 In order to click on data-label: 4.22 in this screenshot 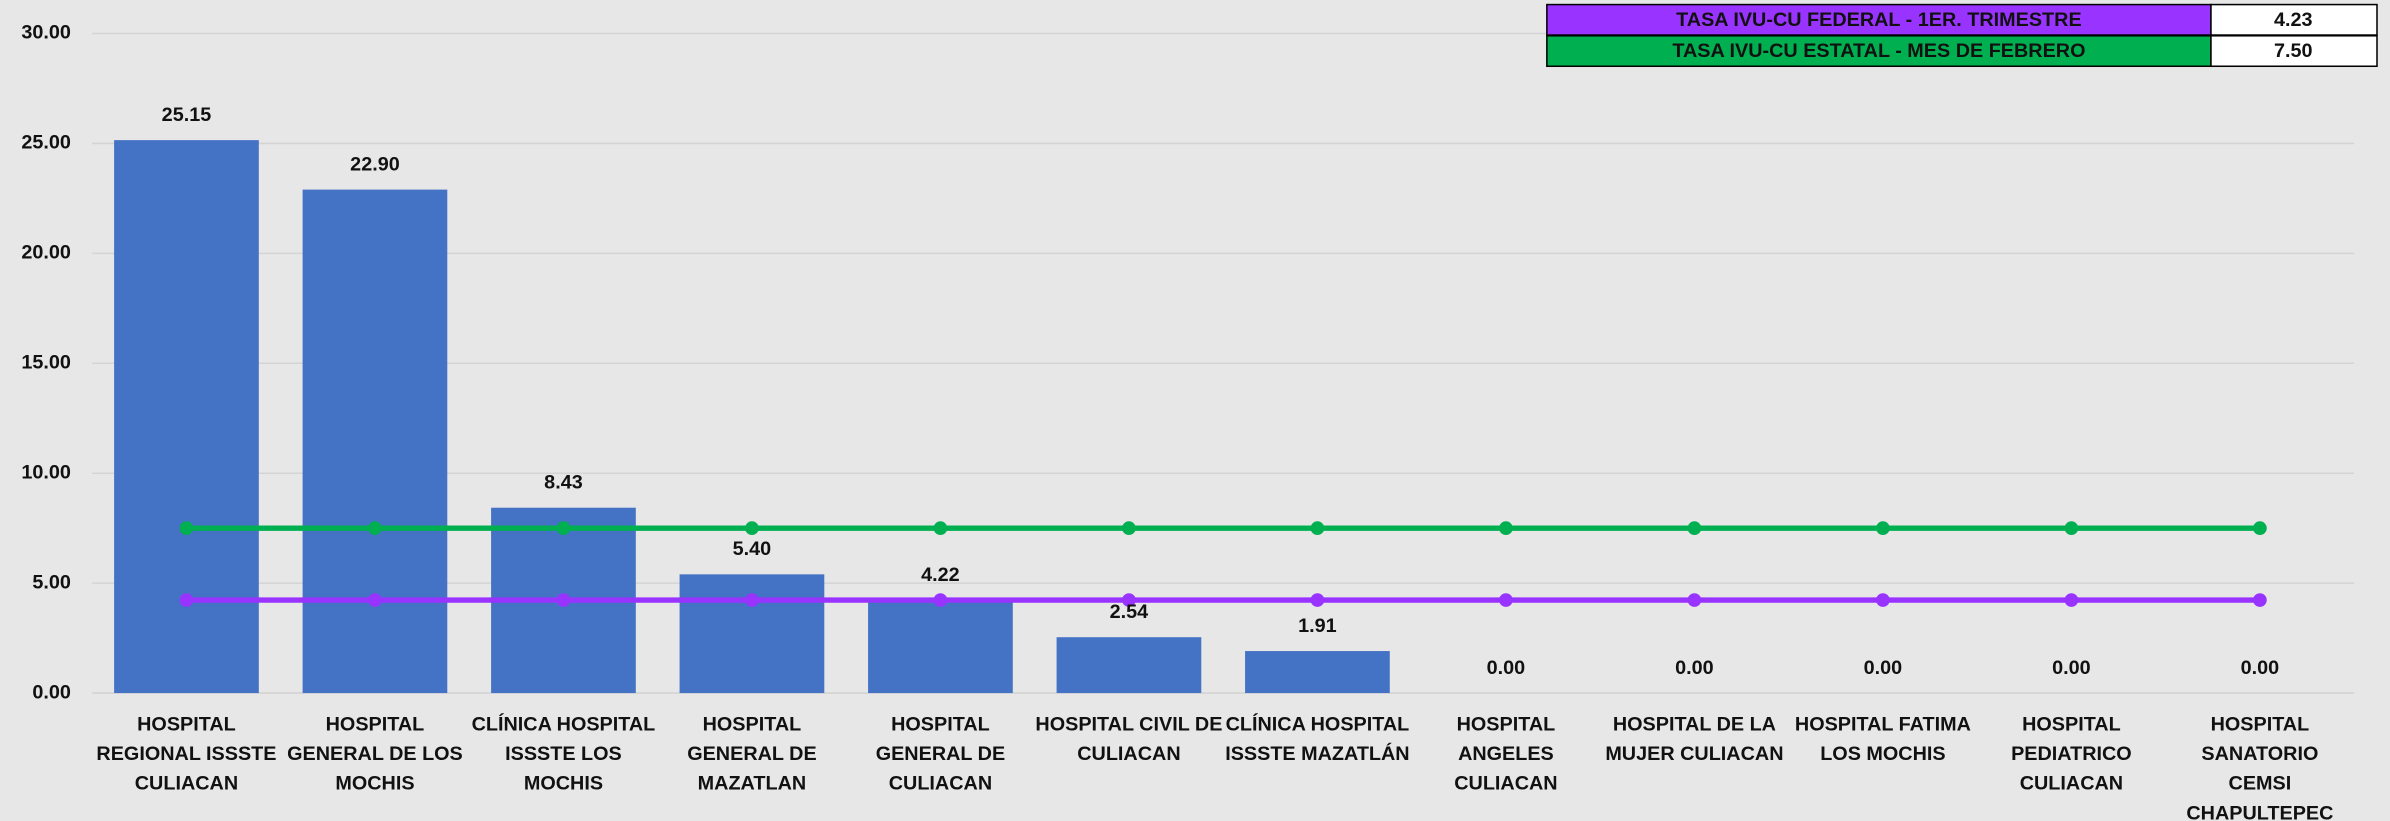, I will do `click(940, 575)`.